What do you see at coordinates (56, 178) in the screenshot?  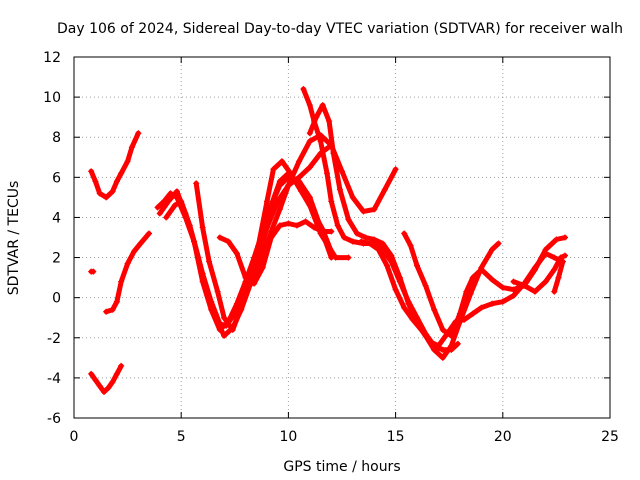 I see `y-tick-label: 6` at bounding box center [56, 178].